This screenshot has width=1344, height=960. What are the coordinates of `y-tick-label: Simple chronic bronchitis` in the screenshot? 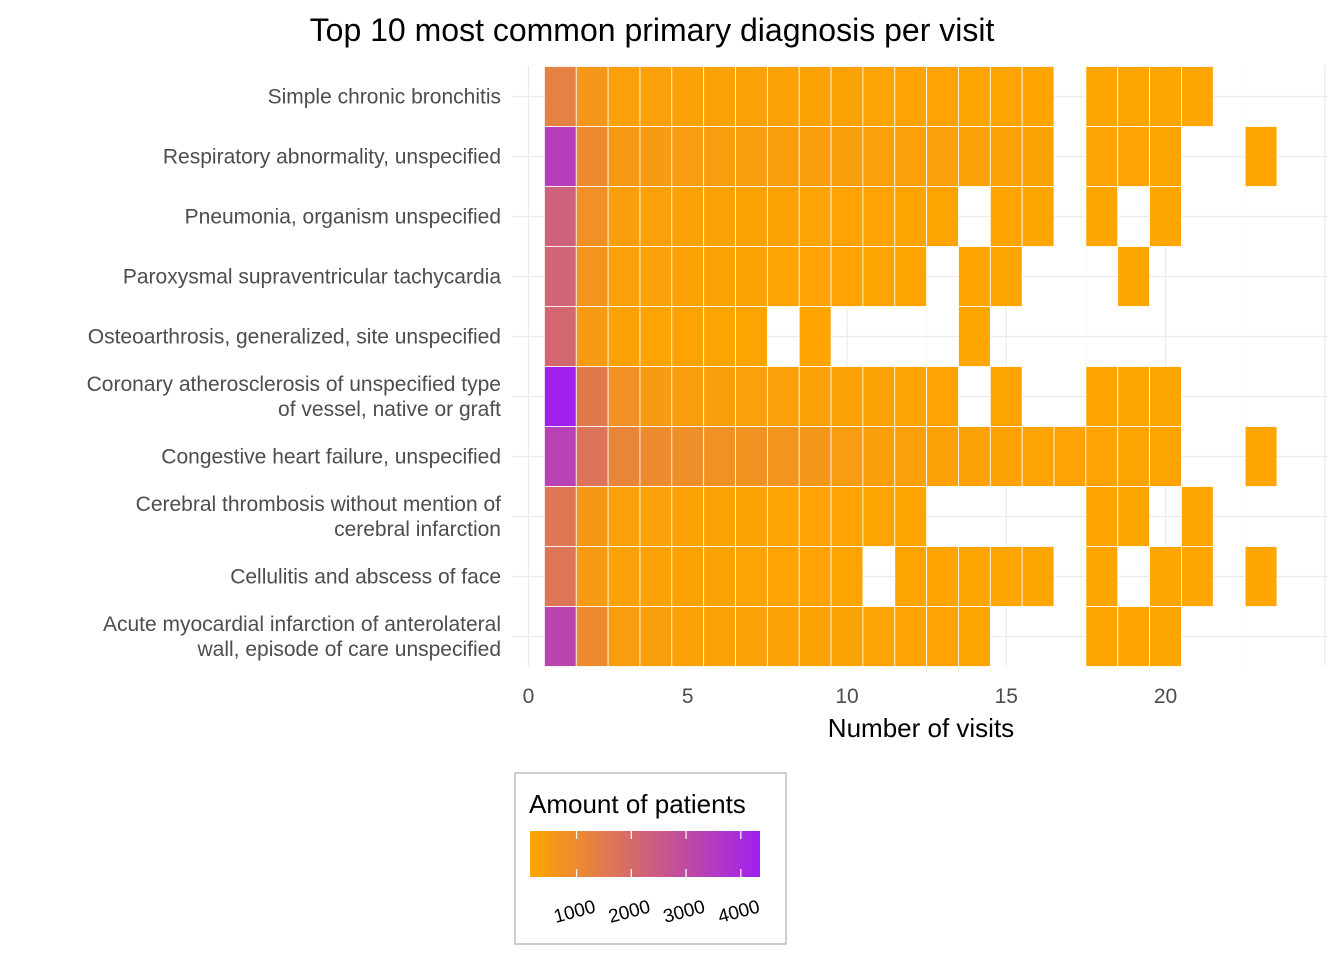 It's located at (384, 97).